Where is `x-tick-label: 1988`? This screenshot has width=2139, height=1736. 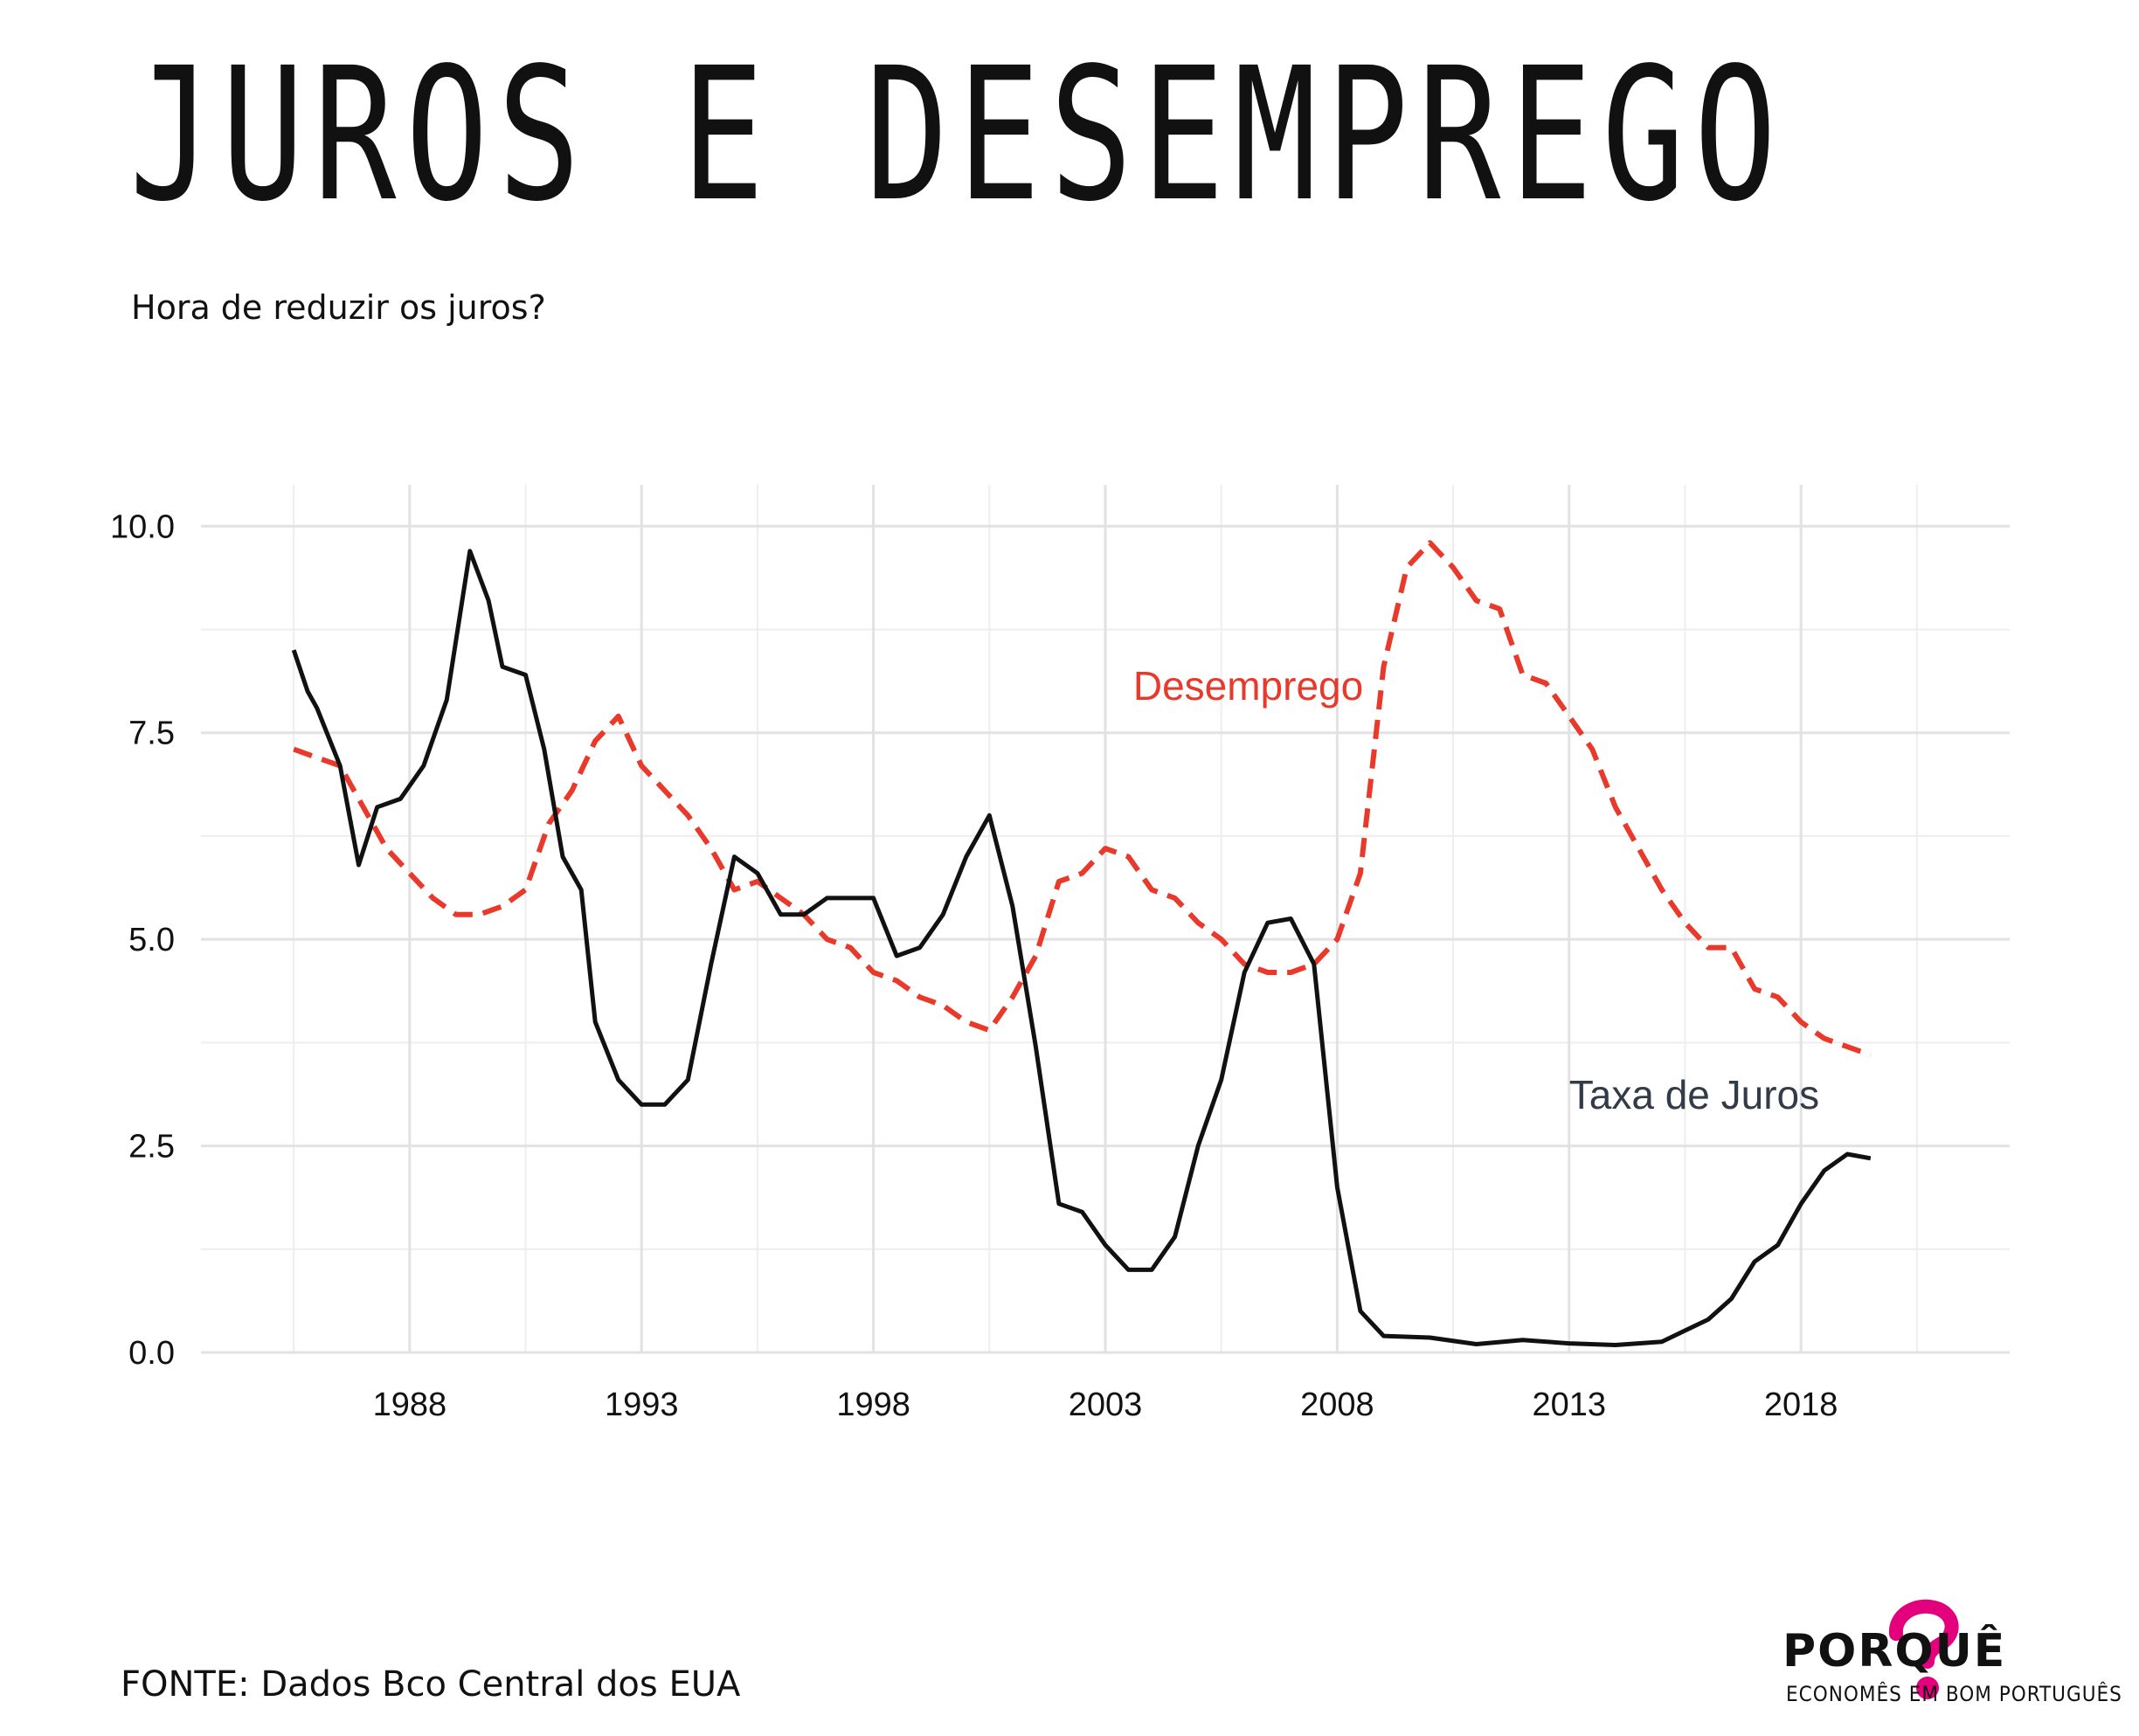 x-tick-label: 1988 is located at coordinates (410, 1405).